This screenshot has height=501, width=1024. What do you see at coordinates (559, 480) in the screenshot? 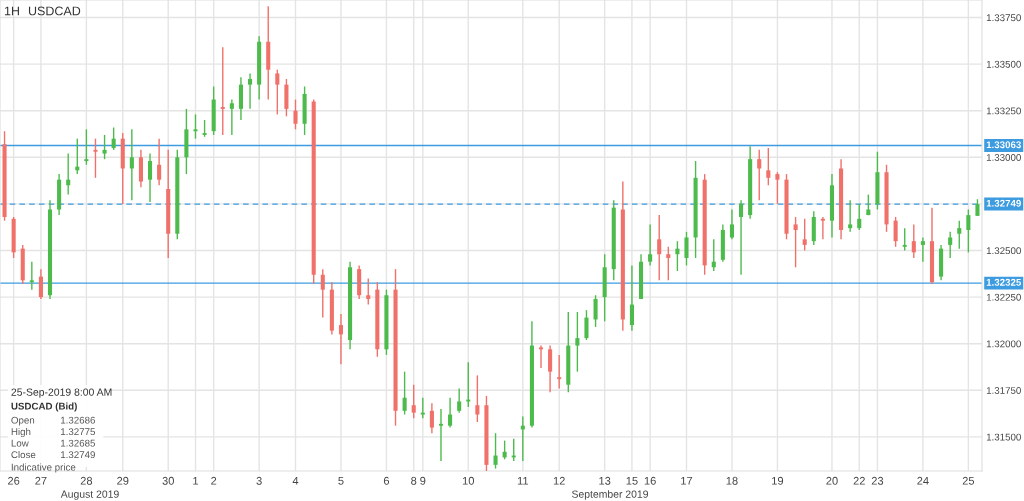
I see `x-tick-label: 12` at bounding box center [559, 480].